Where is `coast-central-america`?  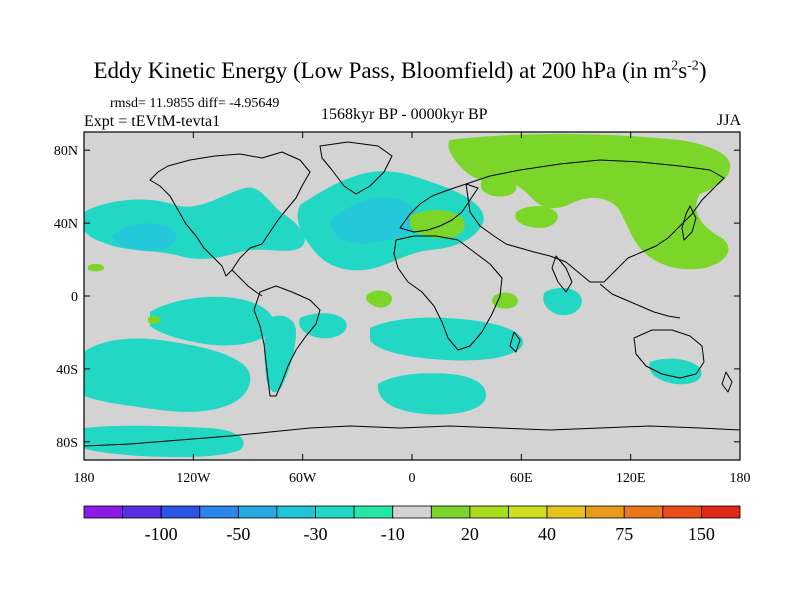
coast-central-america is located at coordinates (247, 283).